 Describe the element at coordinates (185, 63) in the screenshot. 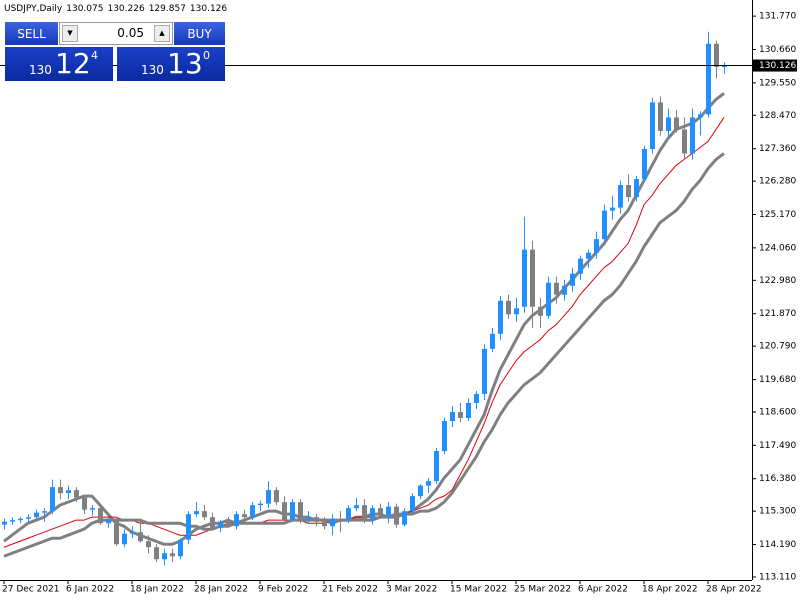

I see `ask-main: 13` at that location.